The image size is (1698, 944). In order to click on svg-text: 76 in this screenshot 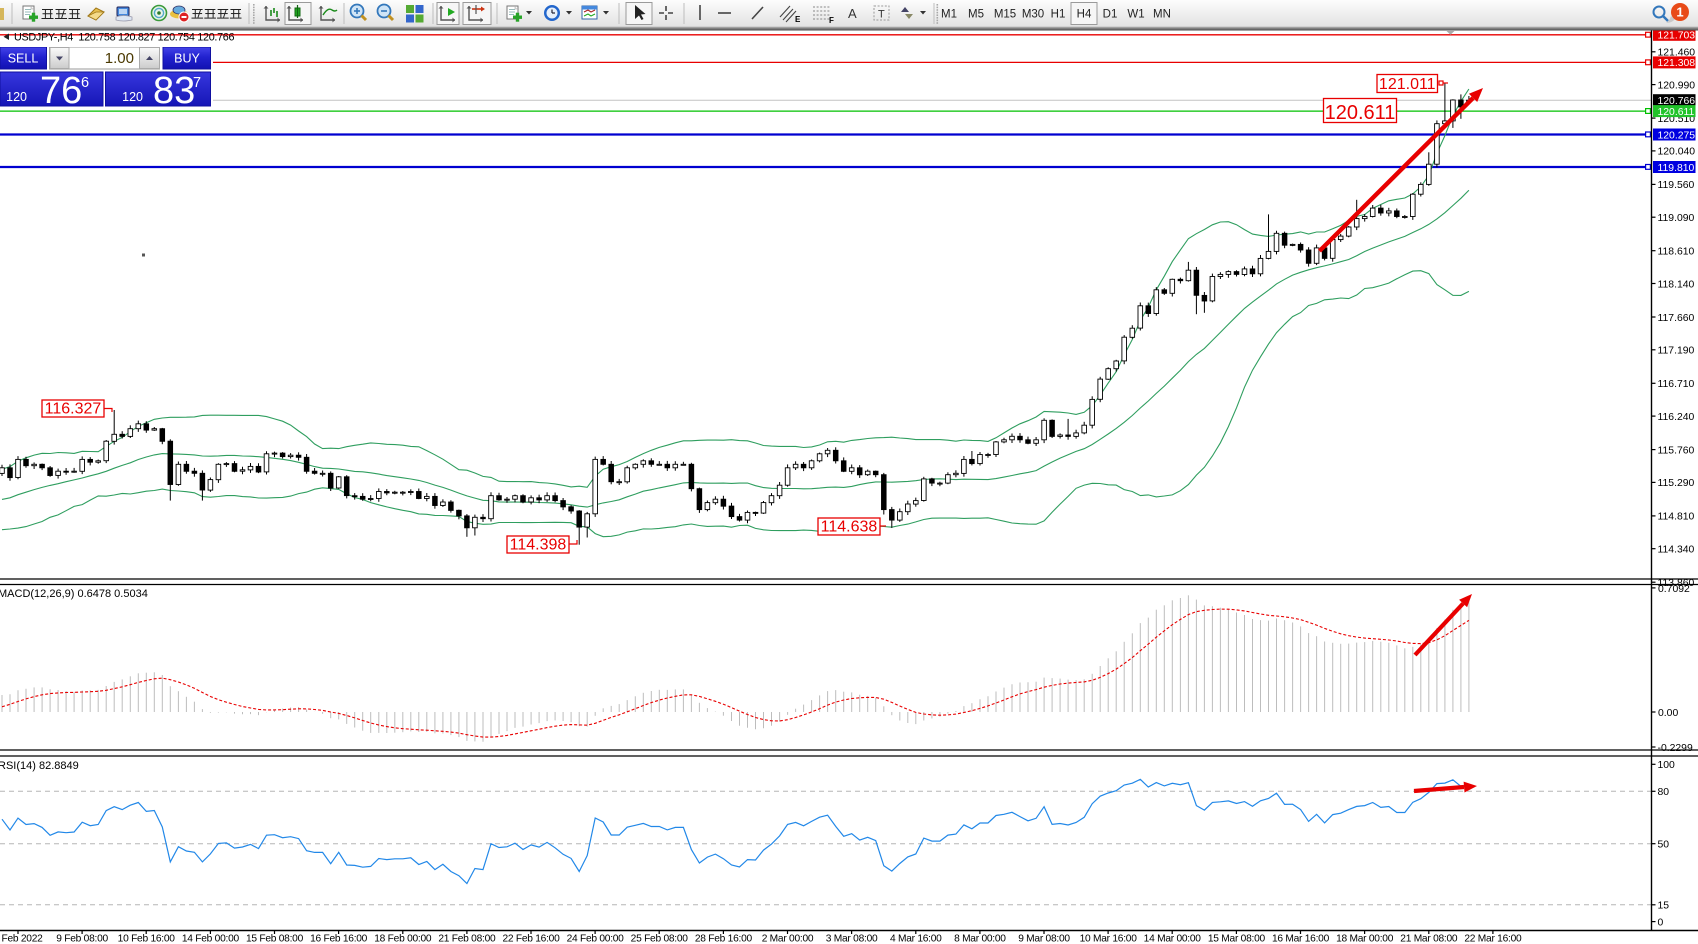, I will do `click(61, 88)`.